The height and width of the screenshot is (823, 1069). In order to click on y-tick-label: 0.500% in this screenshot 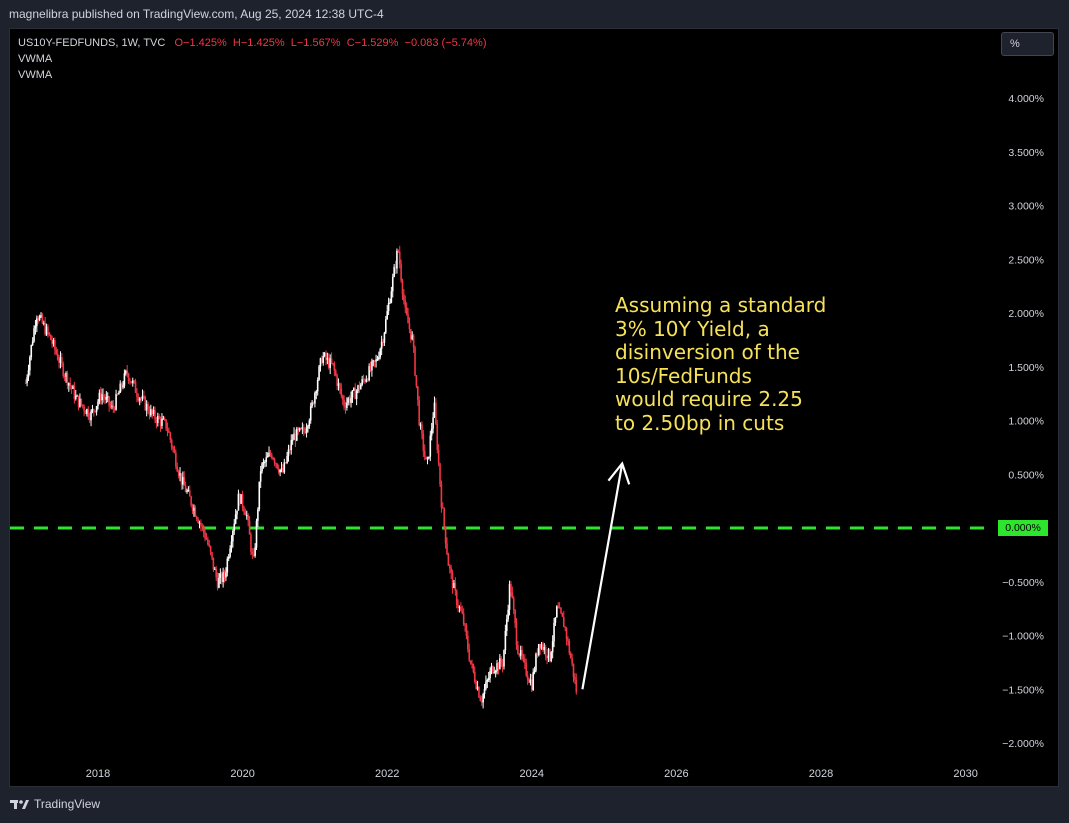, I will do `click(1026, 475)`.